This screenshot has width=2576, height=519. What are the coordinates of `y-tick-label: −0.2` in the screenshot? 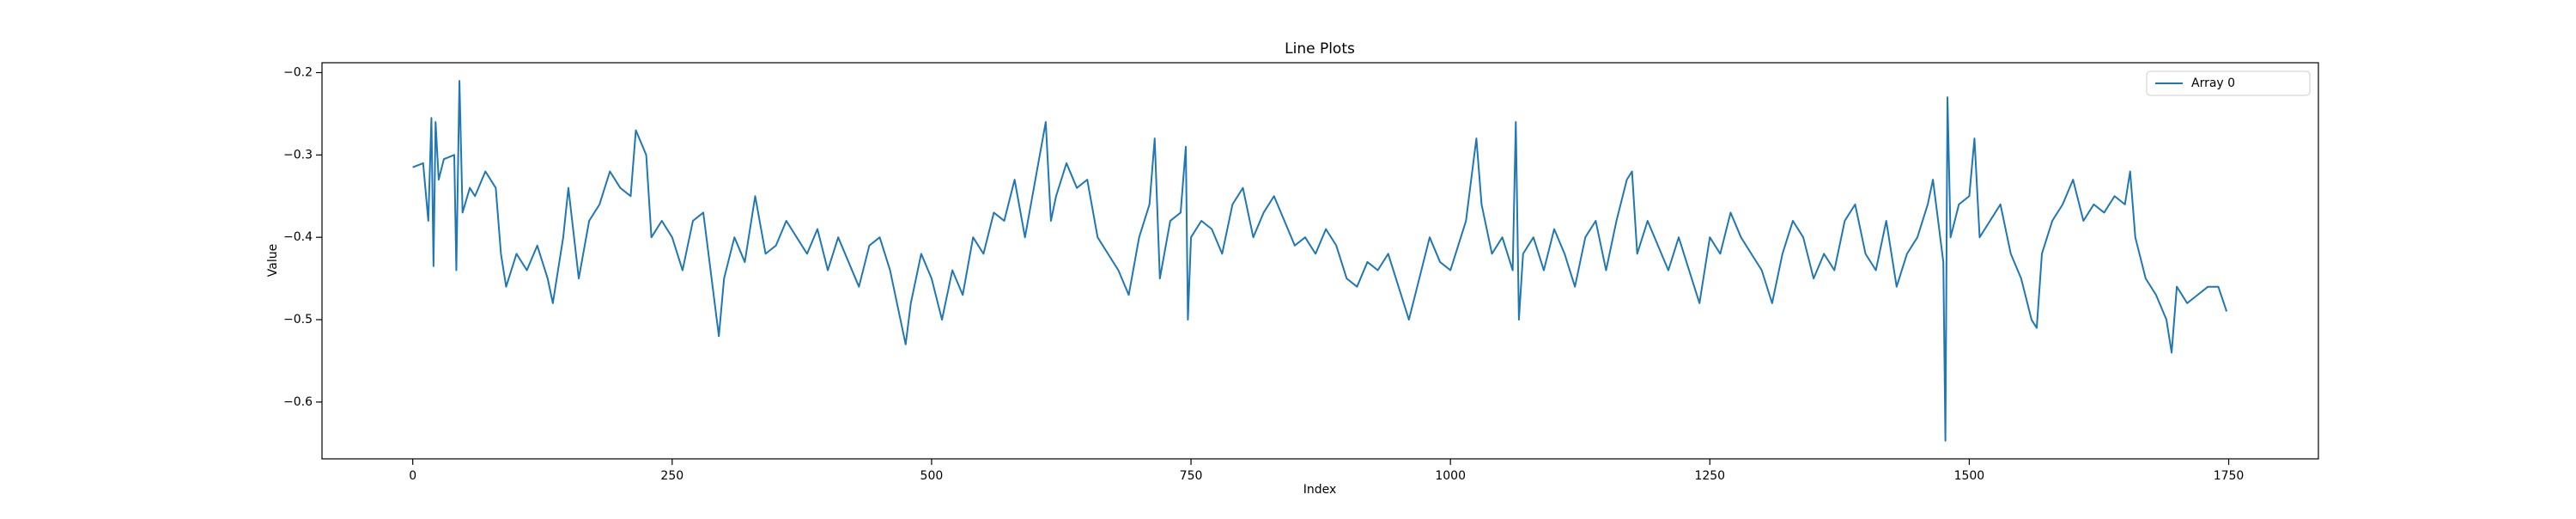 It's located at (298, 73).